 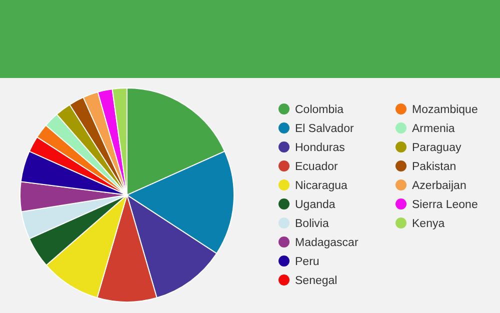 I want to click on legend-label: Nicaragua, so click(x=321, y=186).